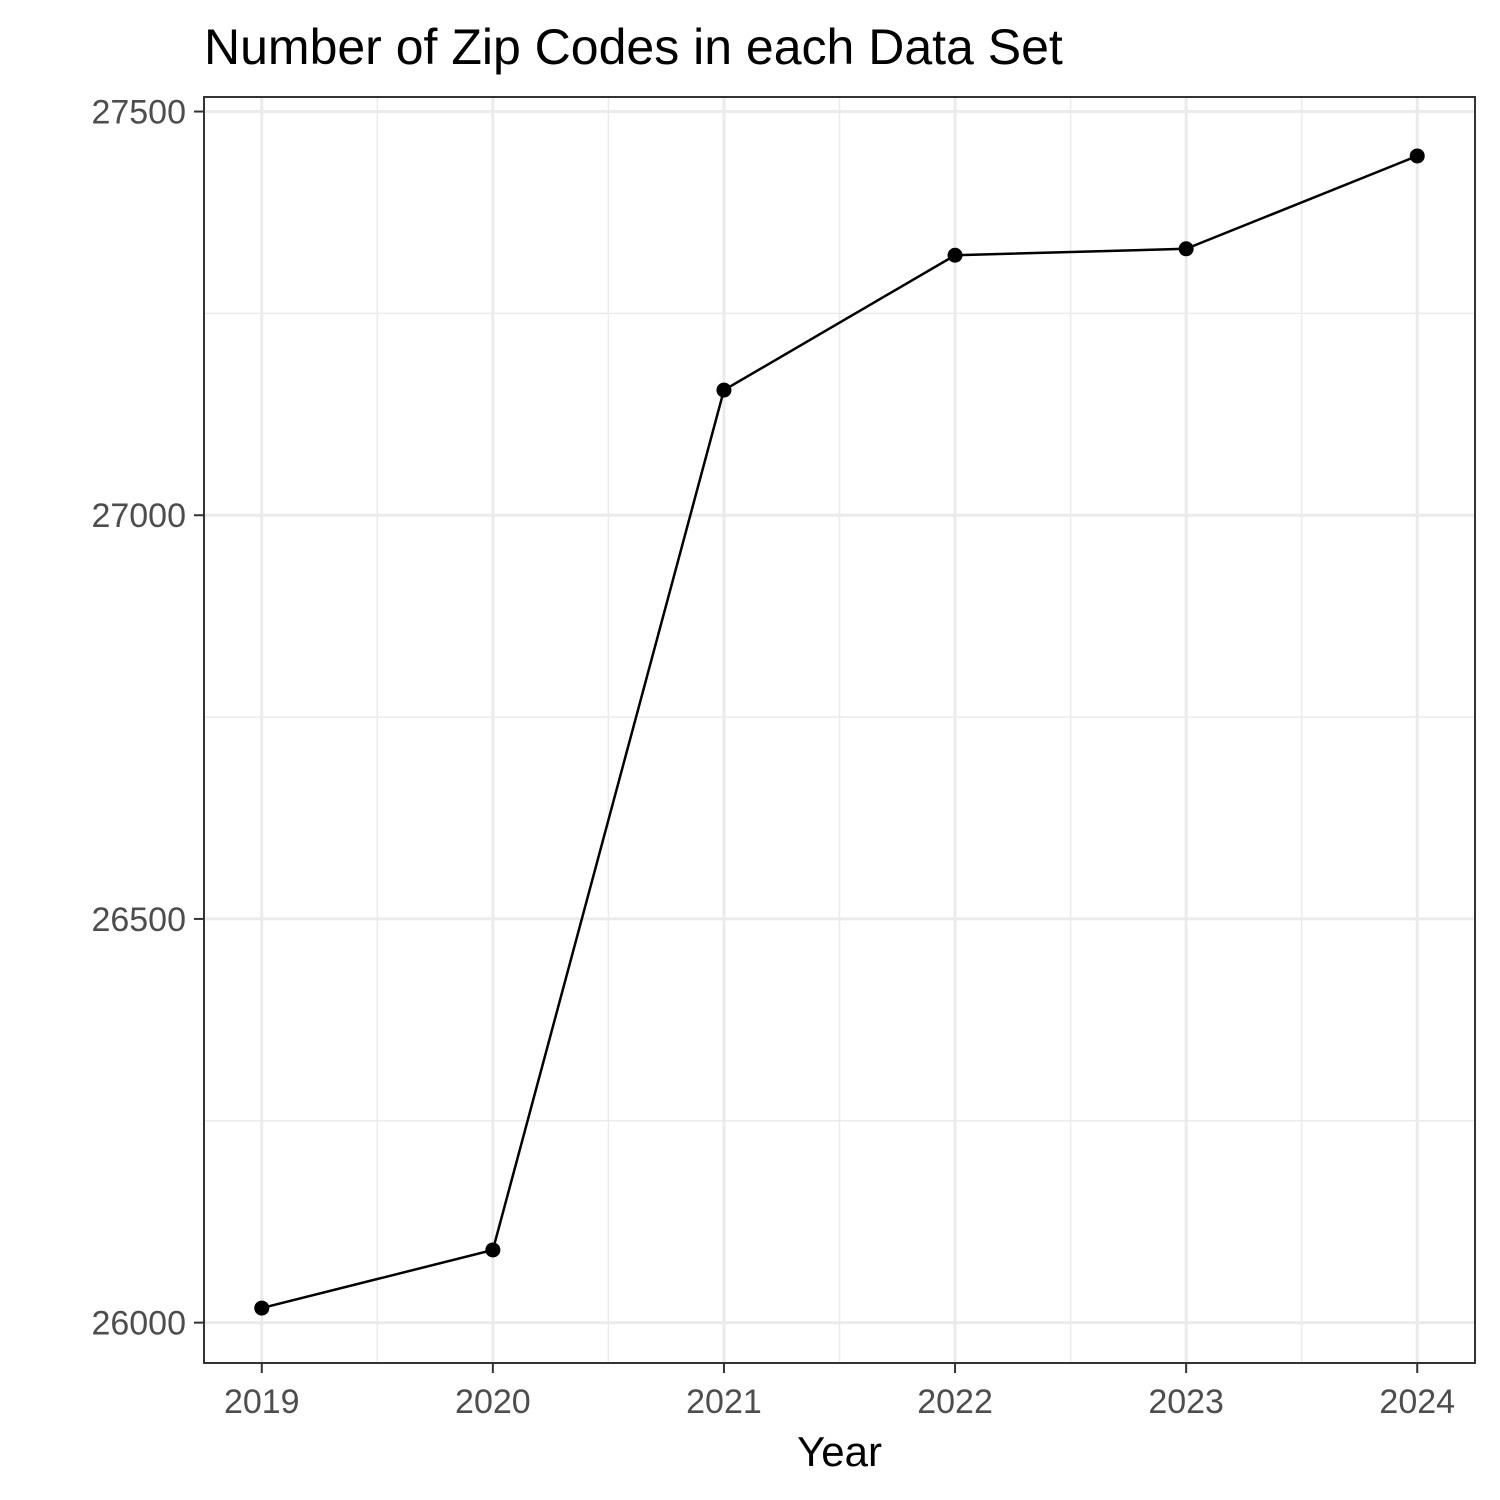 This screenshot has height=1500, width=1500. Describe the element at coordinates (1186, 1402) in the screenshot. I see `x-tick-label: 2023` at that location.